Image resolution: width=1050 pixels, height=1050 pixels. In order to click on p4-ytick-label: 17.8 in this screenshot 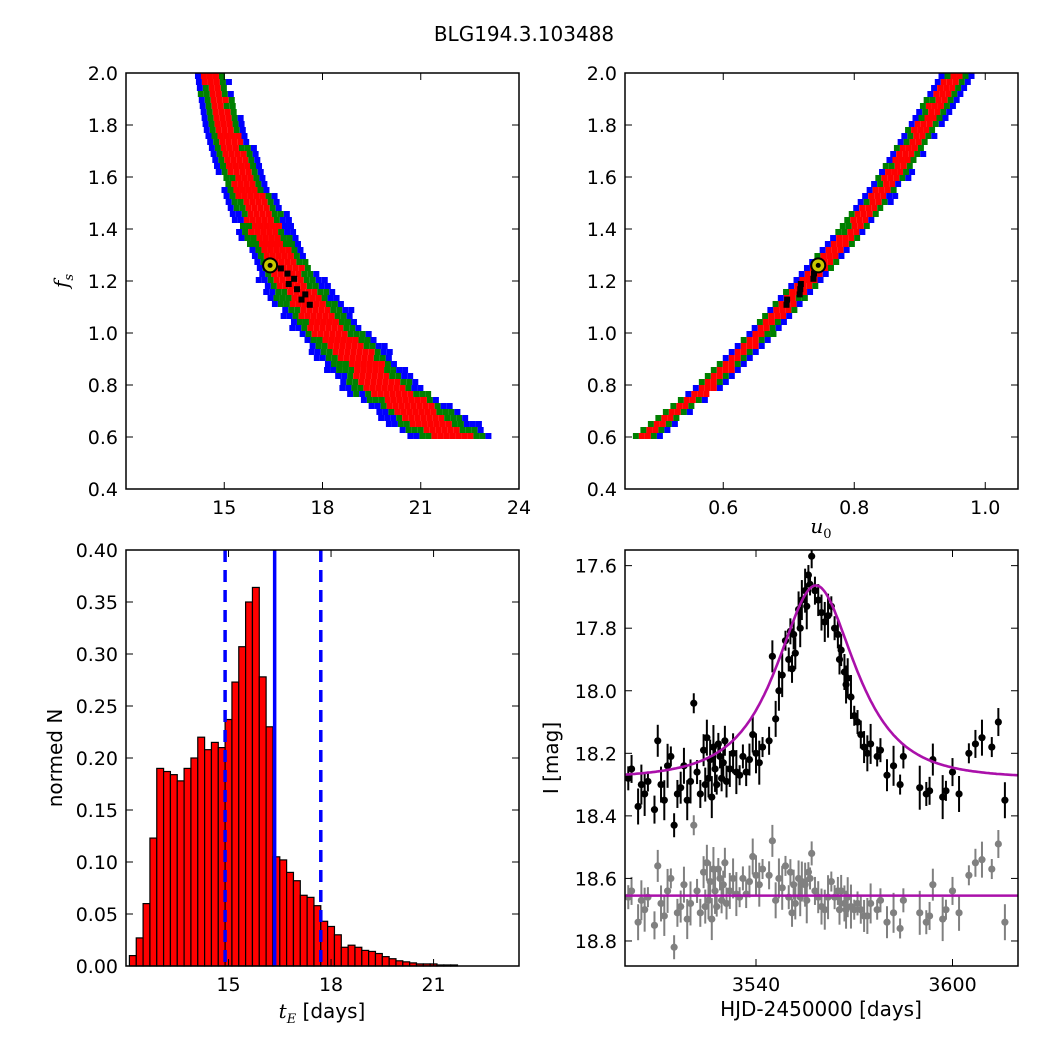, I will do `click(596, 629)`.